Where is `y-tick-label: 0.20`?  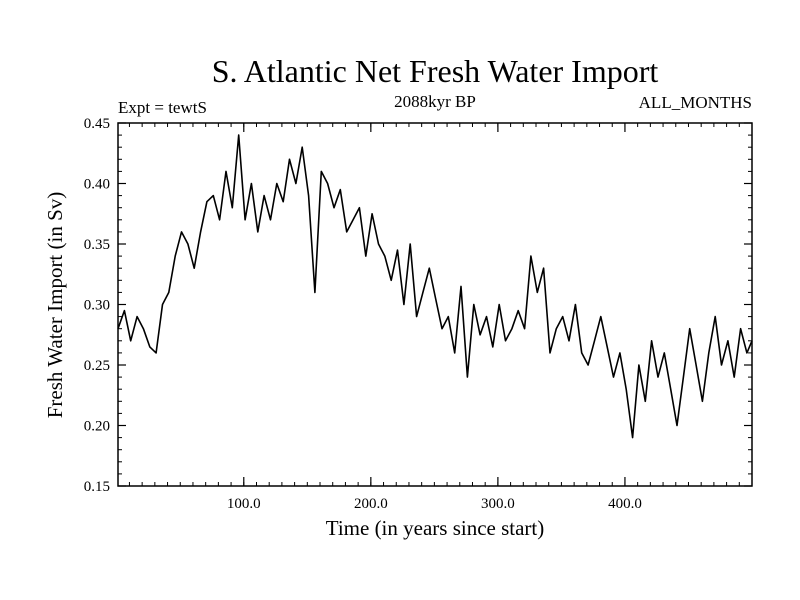 y-tick-label: 0.20 is located at coordinates (97, 427).